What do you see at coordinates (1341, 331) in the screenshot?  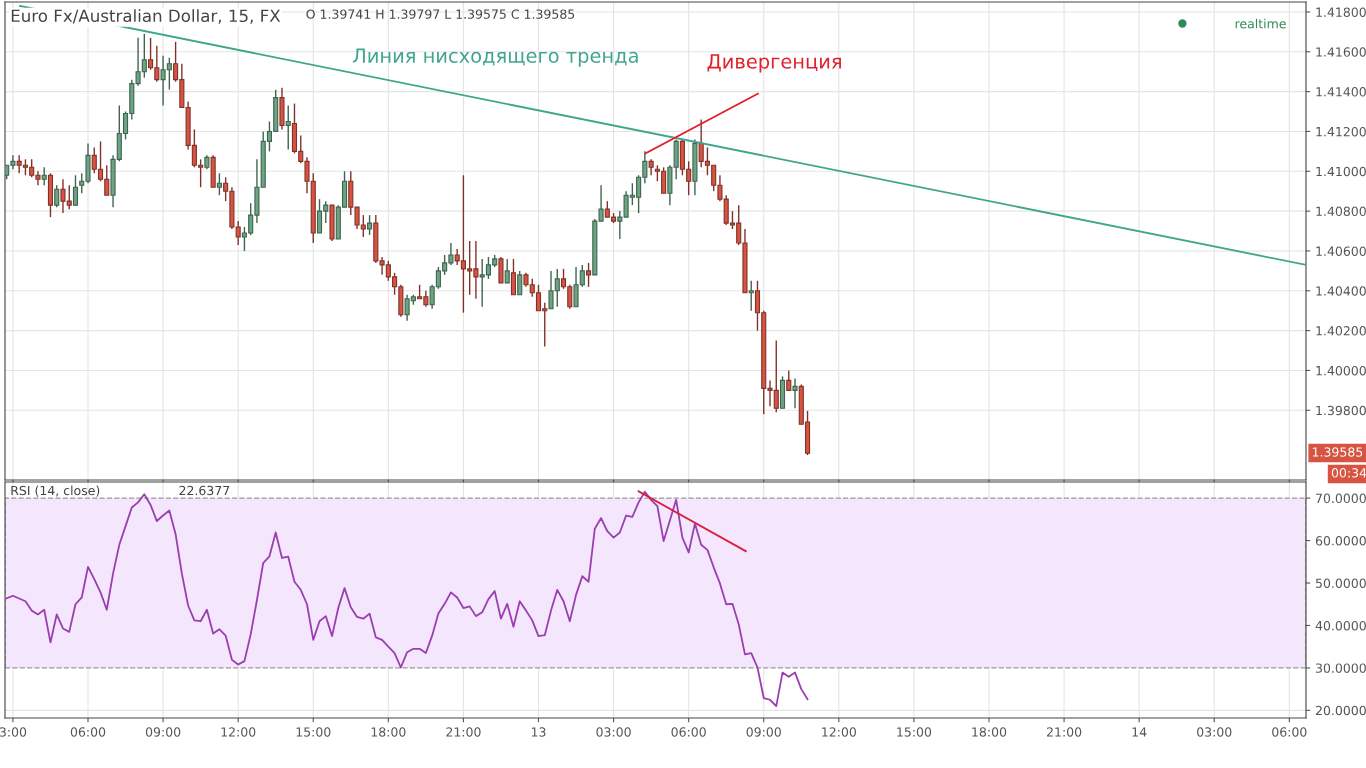 I see `y-tick-label: 1.40200` at bounding box center [1341, 331].